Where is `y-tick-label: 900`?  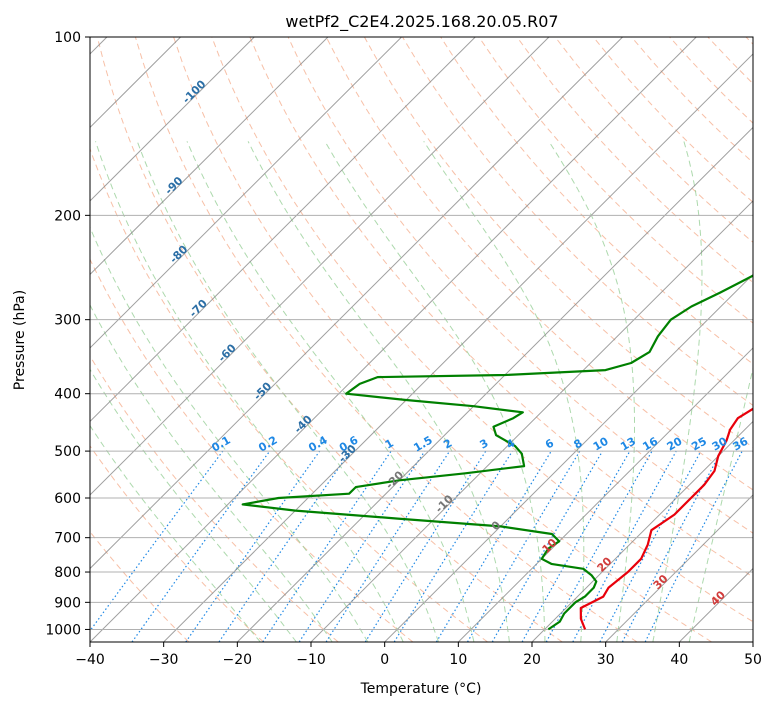
y-tick-label: 900 is located at coordinates (67, 603).